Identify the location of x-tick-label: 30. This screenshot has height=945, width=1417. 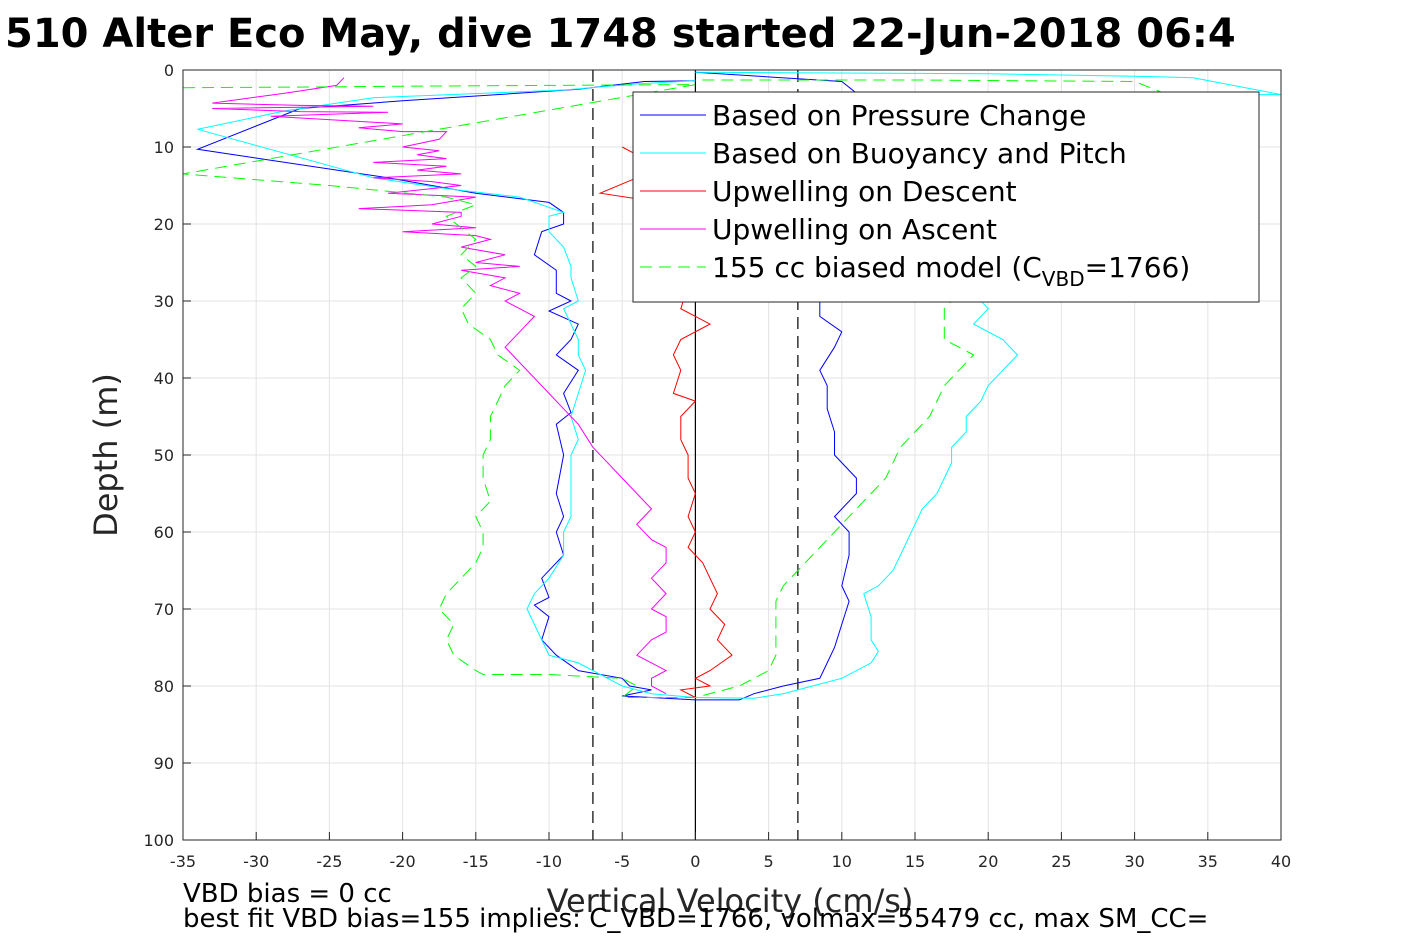
(1134, 861).